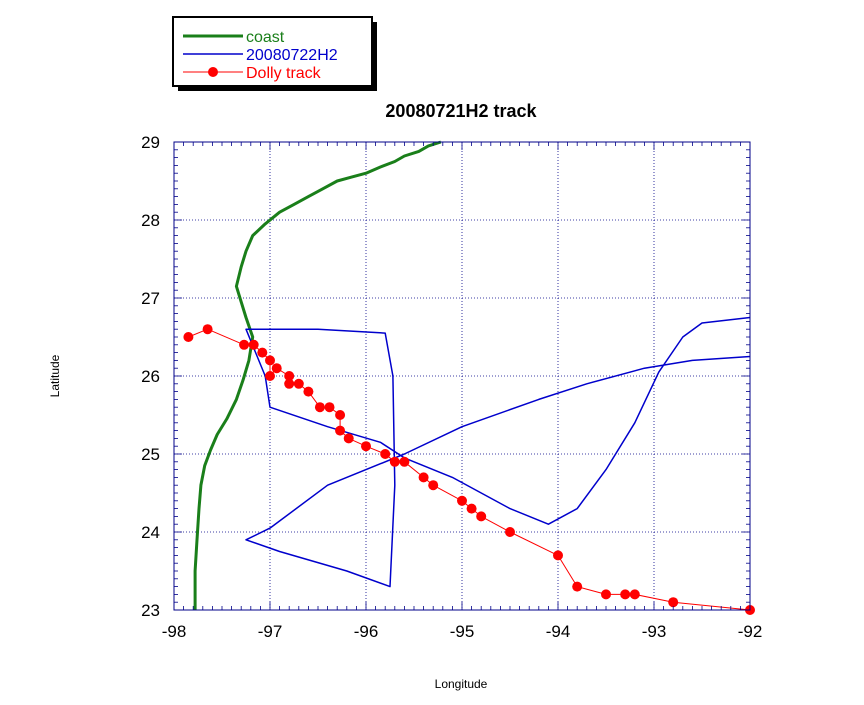  What do you see at coordinates (461, 684) in the screenshot?
I see `x-axis-label: Longitude` at bounding box center [461, 684].